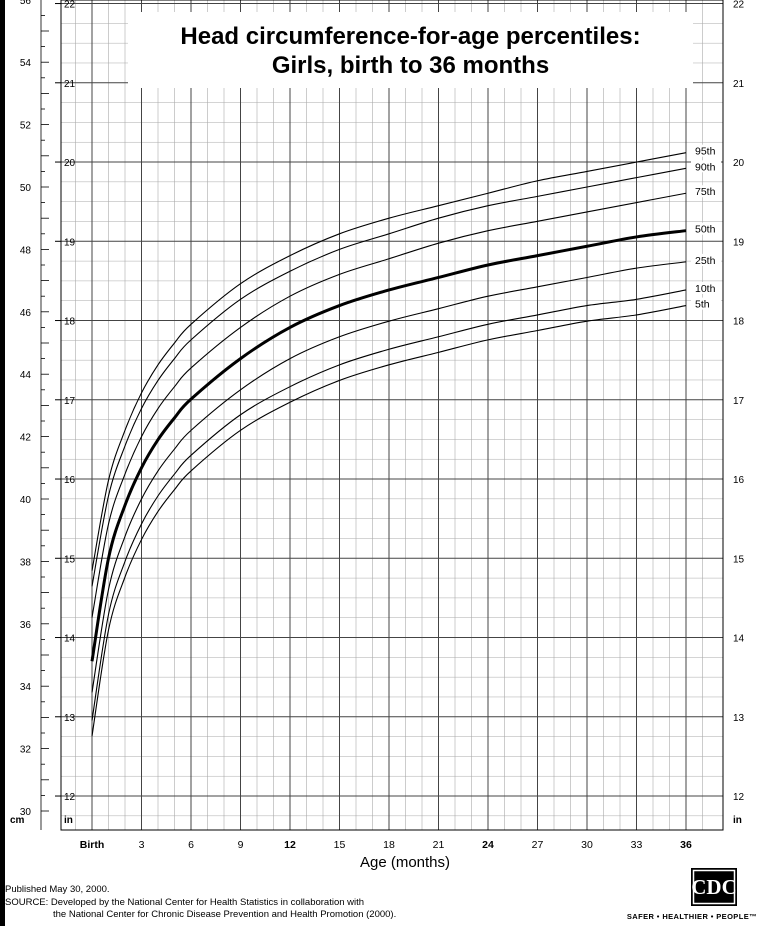  Describe the element at coordinates (191, 845) in the screenshot. I see `x-tick-label: 6` at that location.